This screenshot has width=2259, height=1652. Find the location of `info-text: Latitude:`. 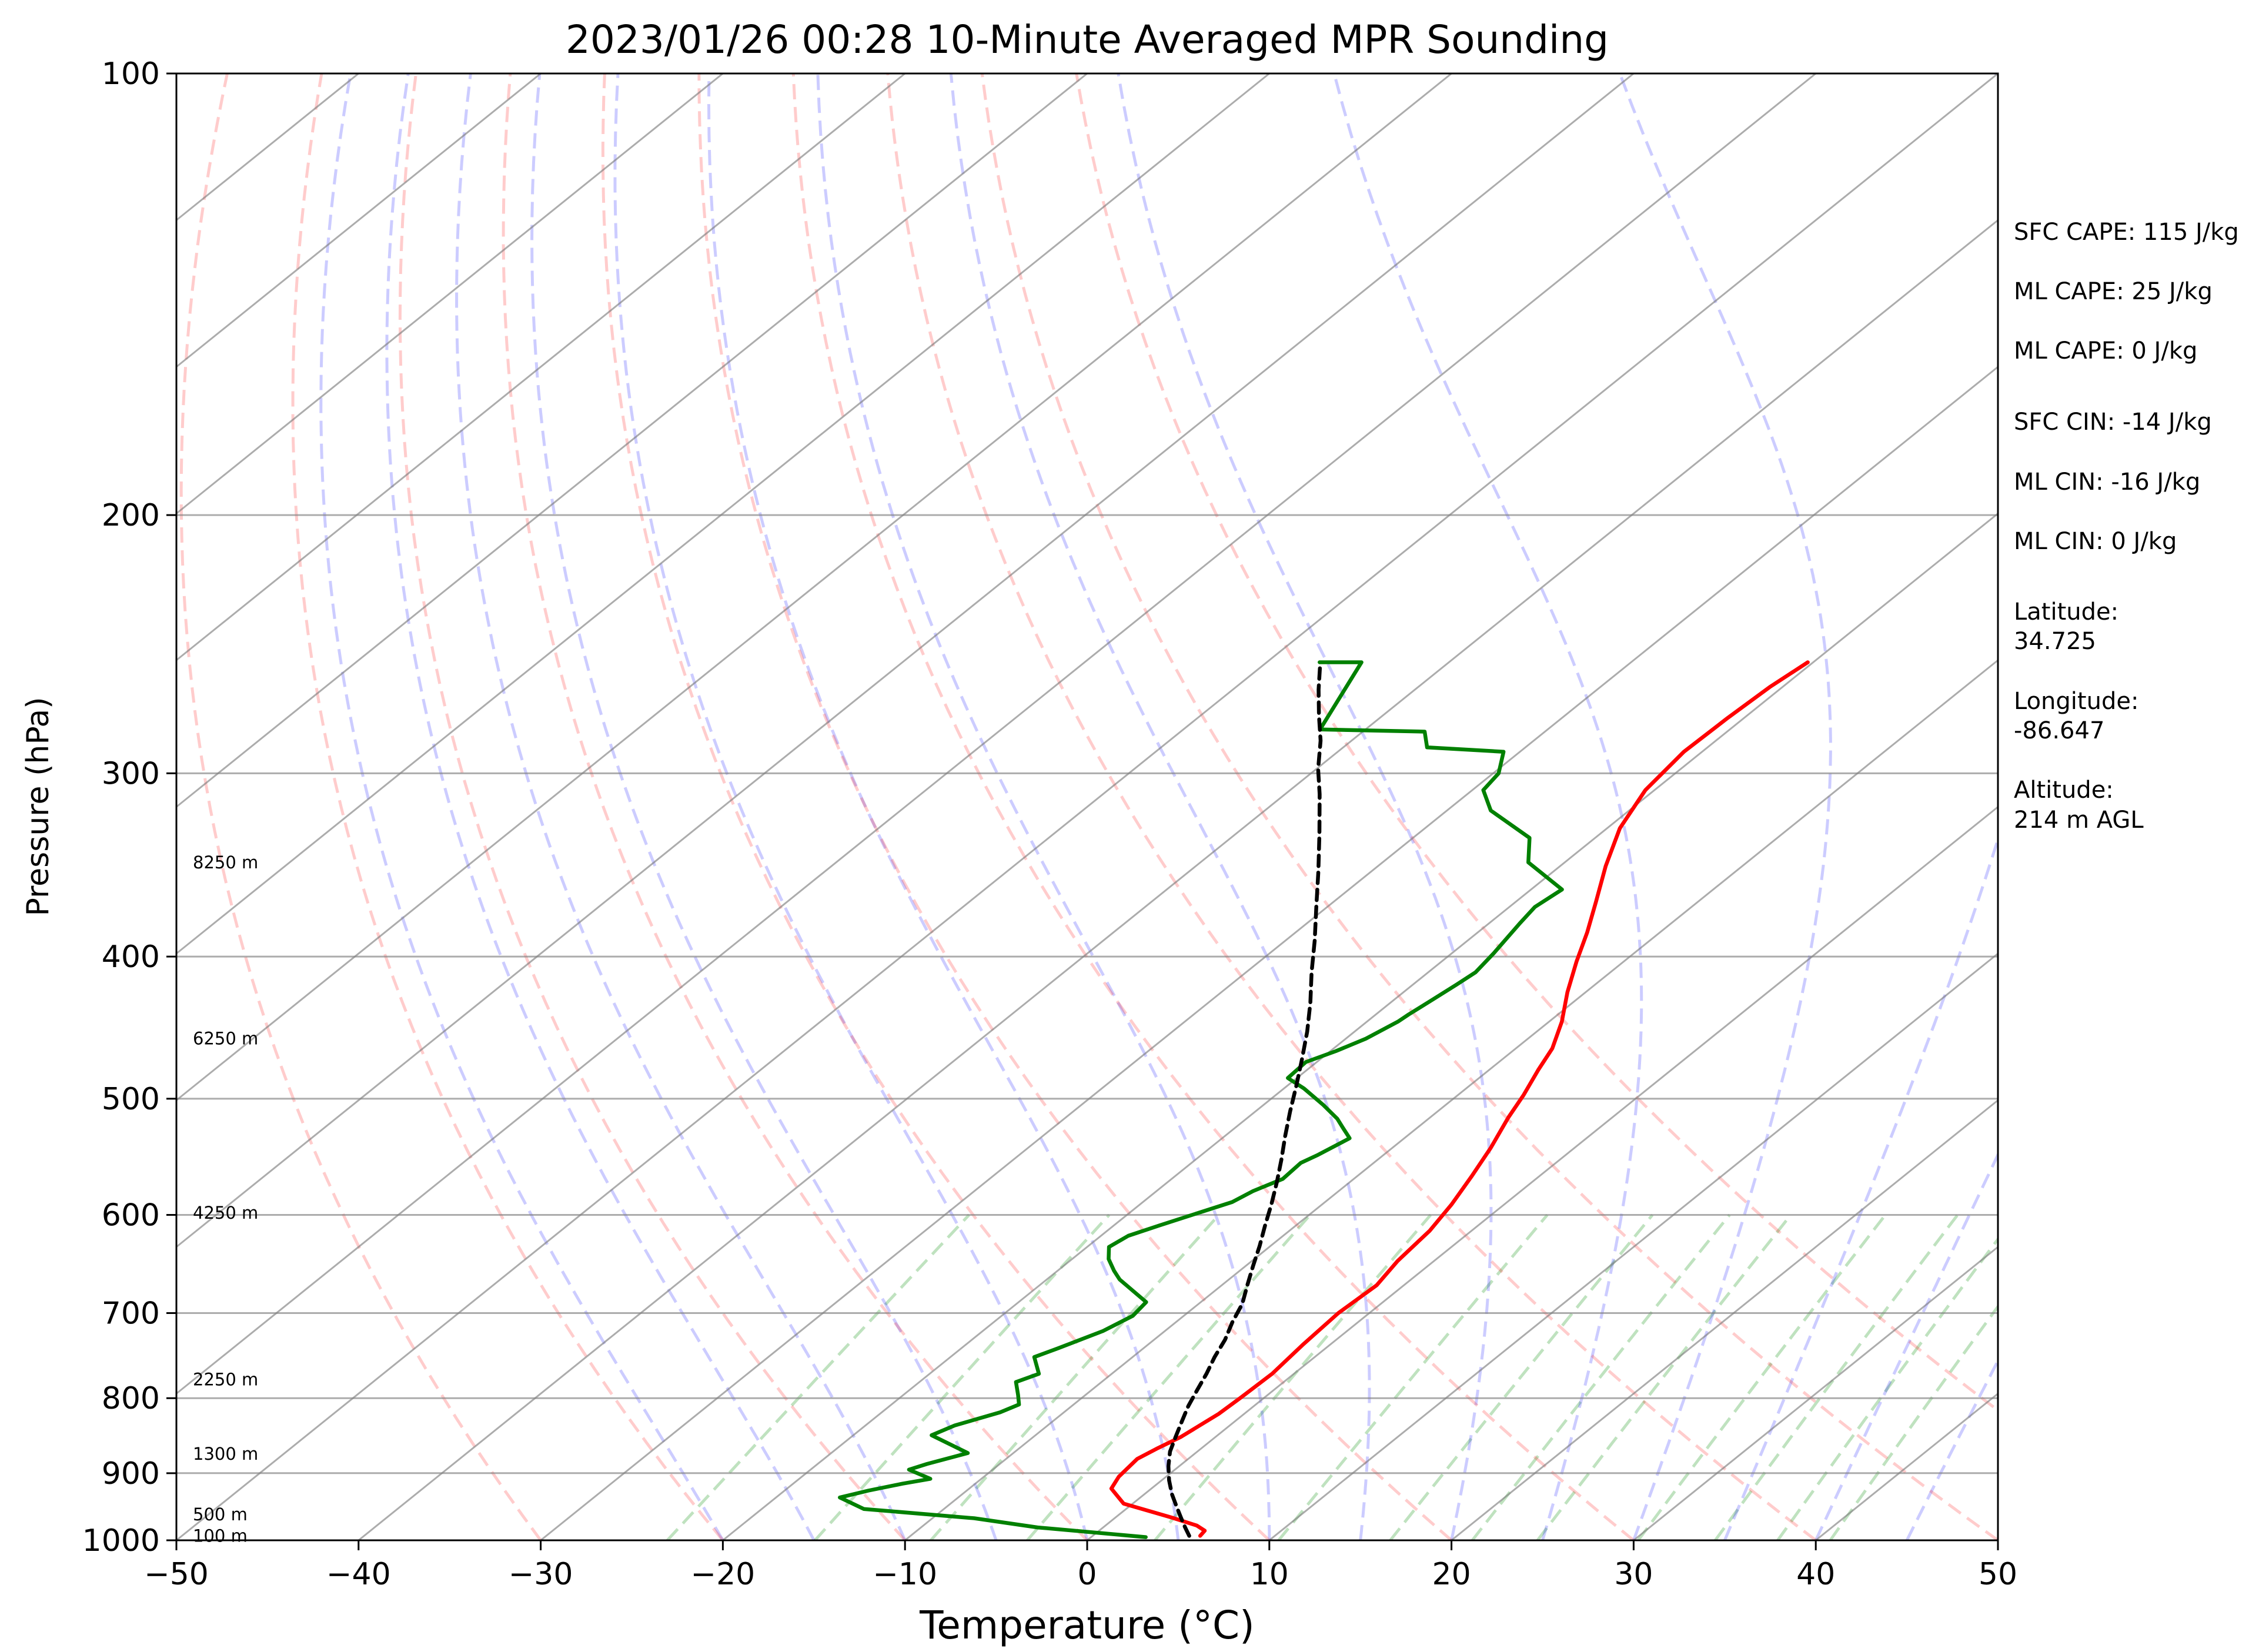

info-text: Latitude: is located at coordinates (2066, 612).